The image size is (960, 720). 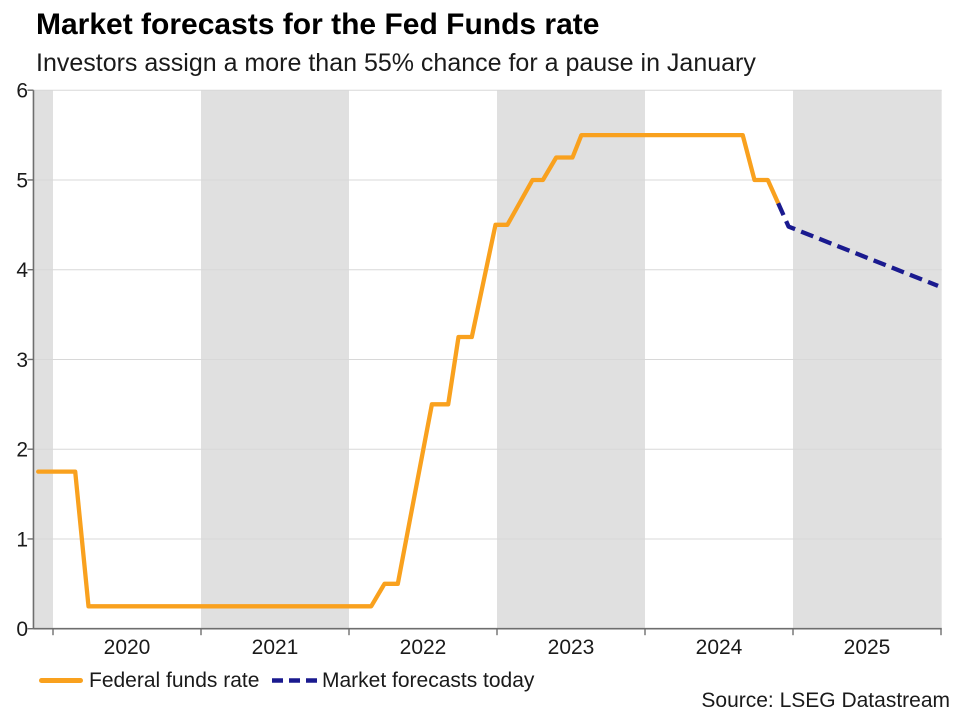 What do you see at coordinates (22, 270) in the screenshot?
I see `y-axis-tick-label: 4` at bounding box center [22, 270].